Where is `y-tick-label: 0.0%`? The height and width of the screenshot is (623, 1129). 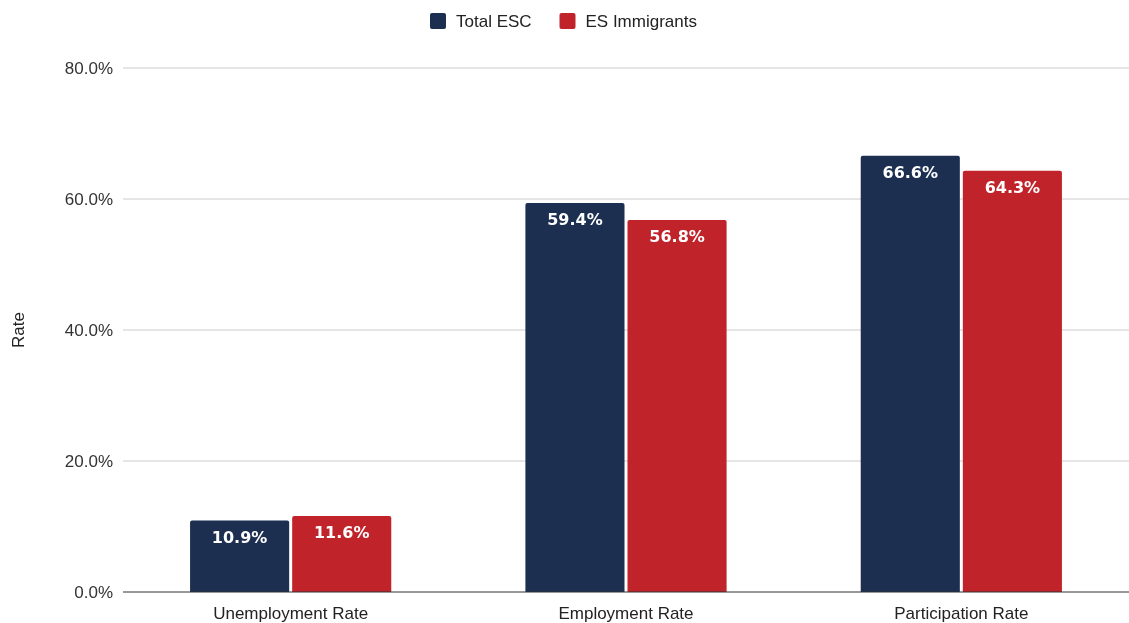 y-tick-label: 0.0% is located at coordinates (93, 592).